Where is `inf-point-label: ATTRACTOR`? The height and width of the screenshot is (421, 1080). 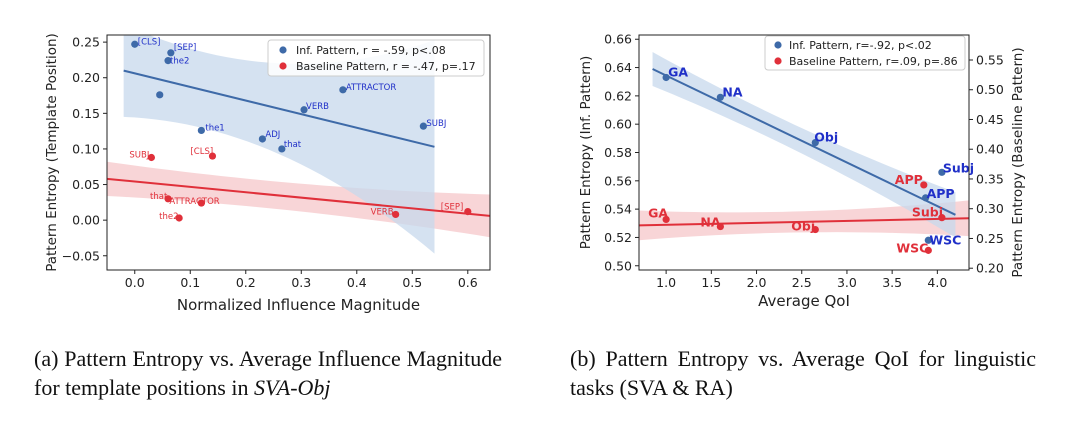 inf-point-label: ATTRACTOR is located at coordinates (371, 88).